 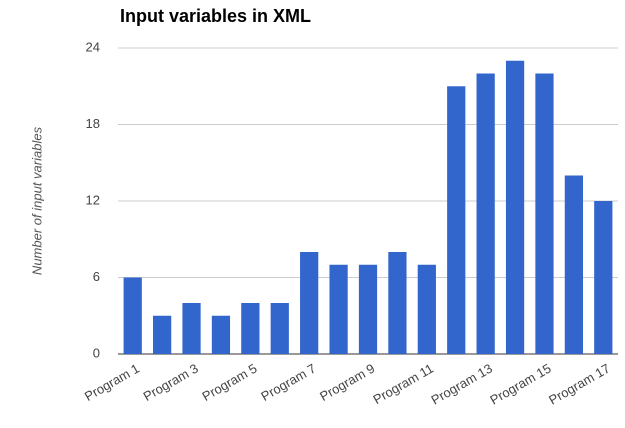 I want to click on y-tick-label: 0, so click(x=96, y=352).